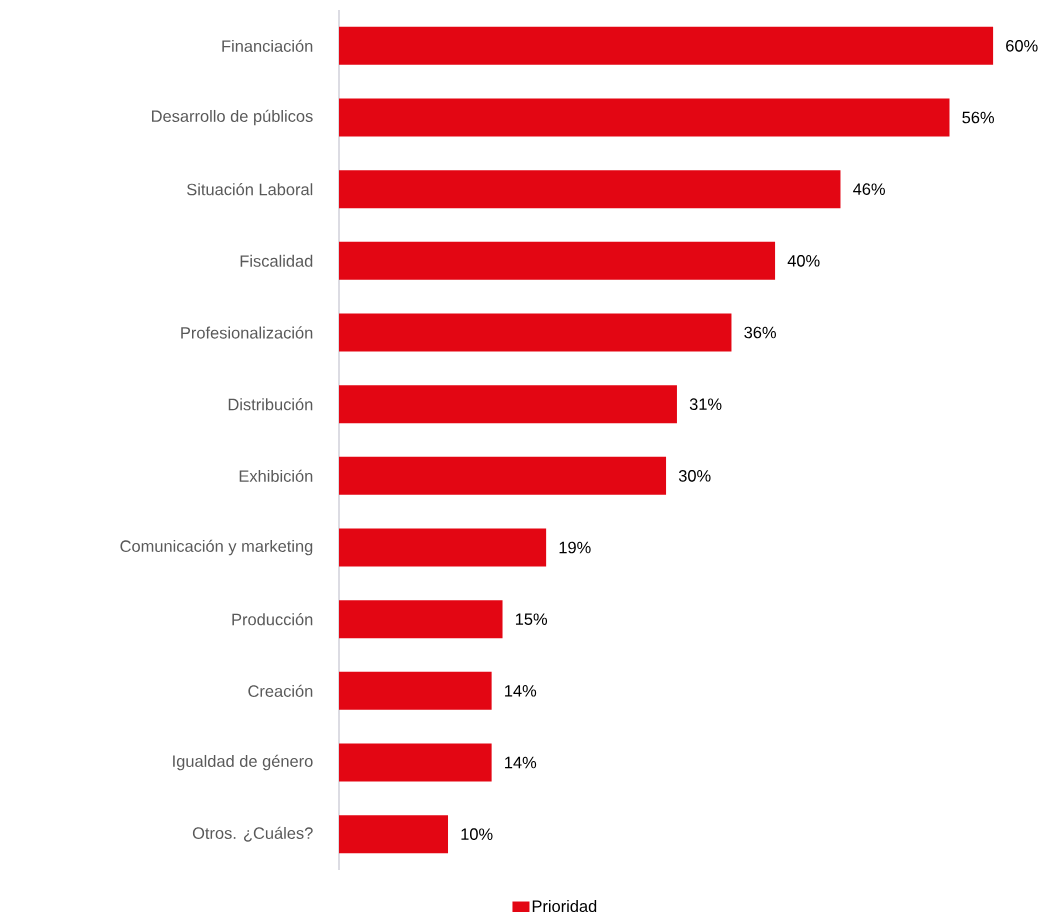 This screenshot has width=1056, height=924. I want to click on data-label: 56%, so click(978, 117).